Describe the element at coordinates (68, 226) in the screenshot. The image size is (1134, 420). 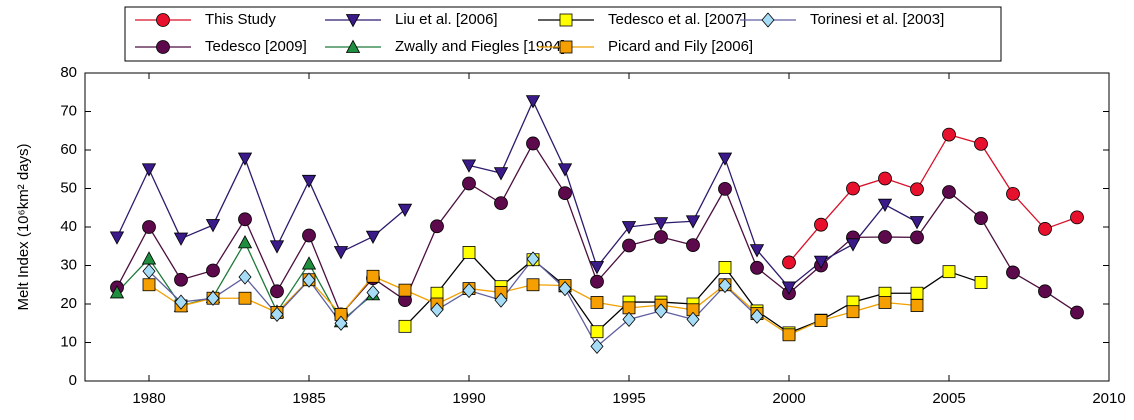
I see `y-tick-label: 40` at that location.